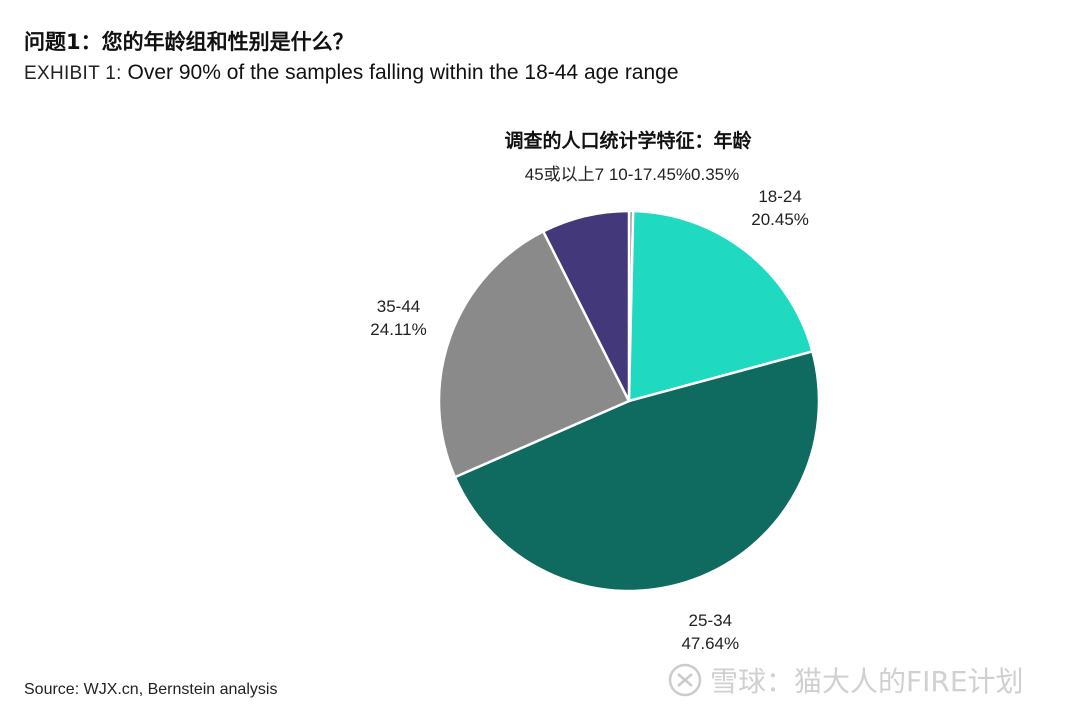 The height and width of the screenshot is (715, 1080). What do you see at coordinates (867, 681) in the screenshot?
I see `watermark-text: 雪球：猫大人的FIRE计划` at bounding box center [867, 681].